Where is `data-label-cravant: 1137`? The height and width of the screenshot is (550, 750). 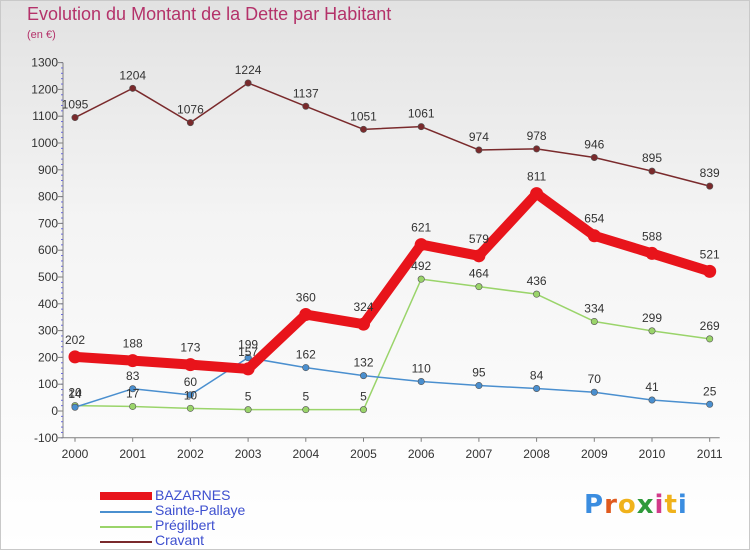
data-label-cravant: 1137 is located at coordinates (306, 93).